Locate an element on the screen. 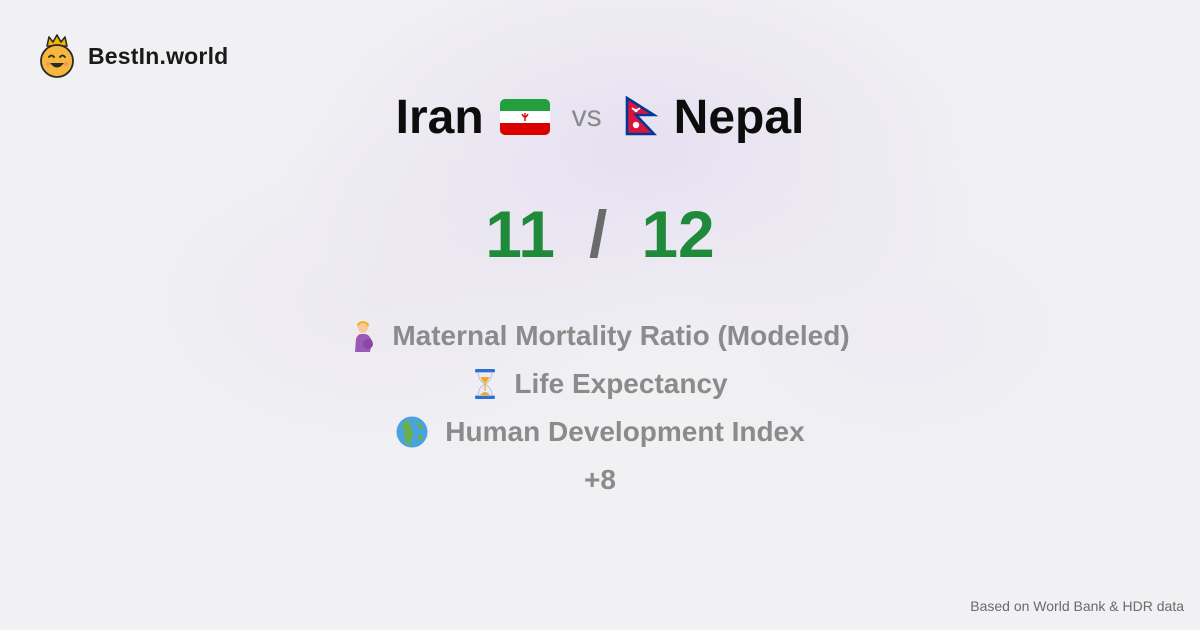 The height and width of the screenshot is (630, 1200). comparison-title: Iran vs Nepal is located at coordinates (600, 117).